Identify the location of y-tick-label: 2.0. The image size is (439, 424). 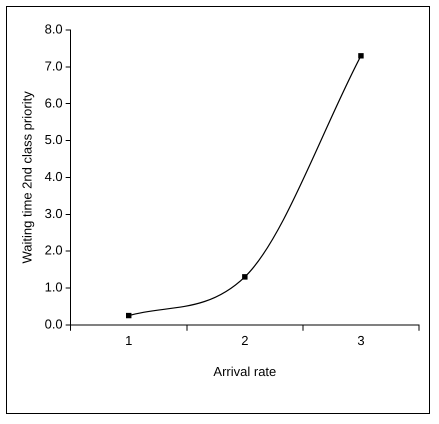
(53, 250).